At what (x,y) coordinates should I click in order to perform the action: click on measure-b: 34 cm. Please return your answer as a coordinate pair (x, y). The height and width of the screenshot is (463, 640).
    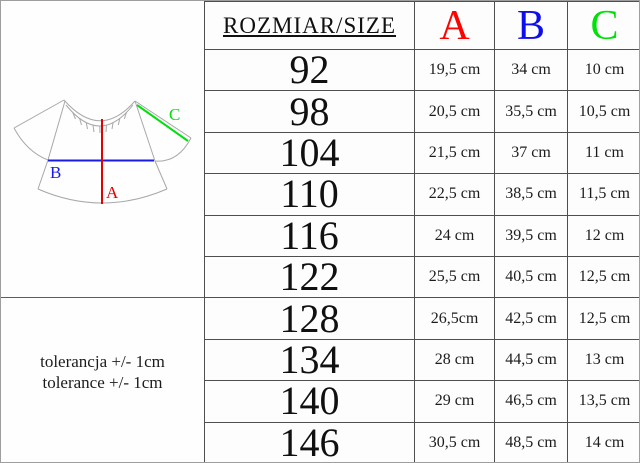
    Looking at the image, I should click on (531, 70).